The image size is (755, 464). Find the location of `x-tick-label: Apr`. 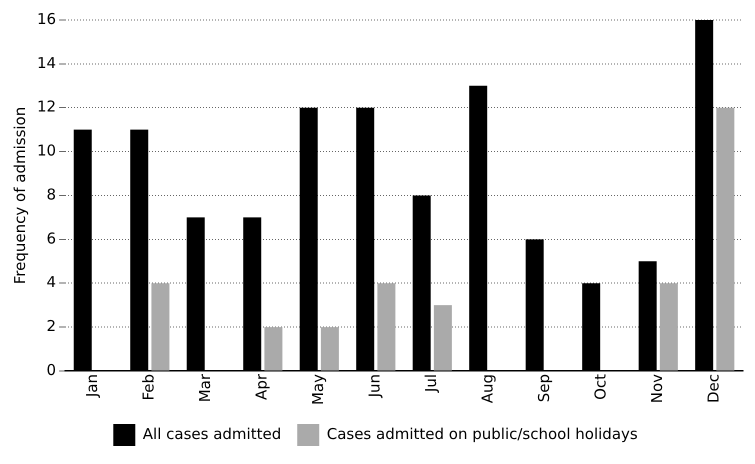

x-tick-label: Apr is located at coordinates (261, 386).